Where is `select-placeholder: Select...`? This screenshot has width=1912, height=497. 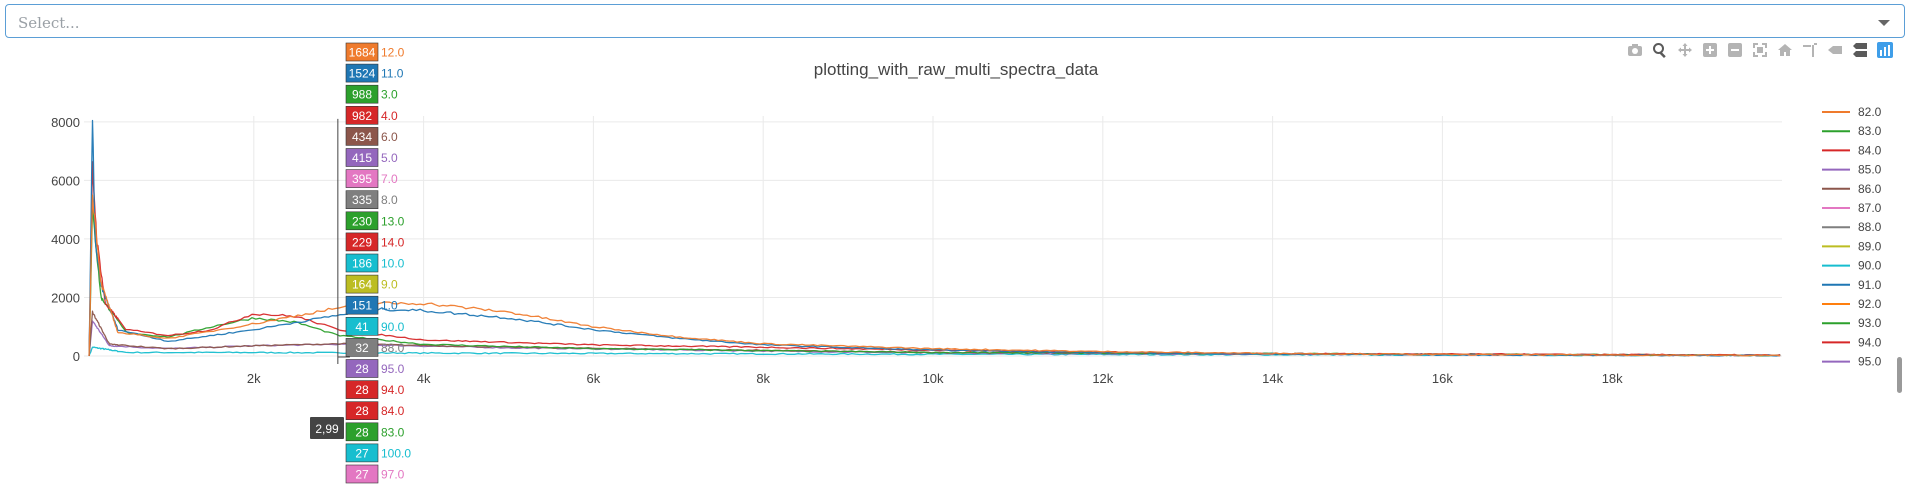 select-placeholder: Select... is located at coordinates (49, 23).